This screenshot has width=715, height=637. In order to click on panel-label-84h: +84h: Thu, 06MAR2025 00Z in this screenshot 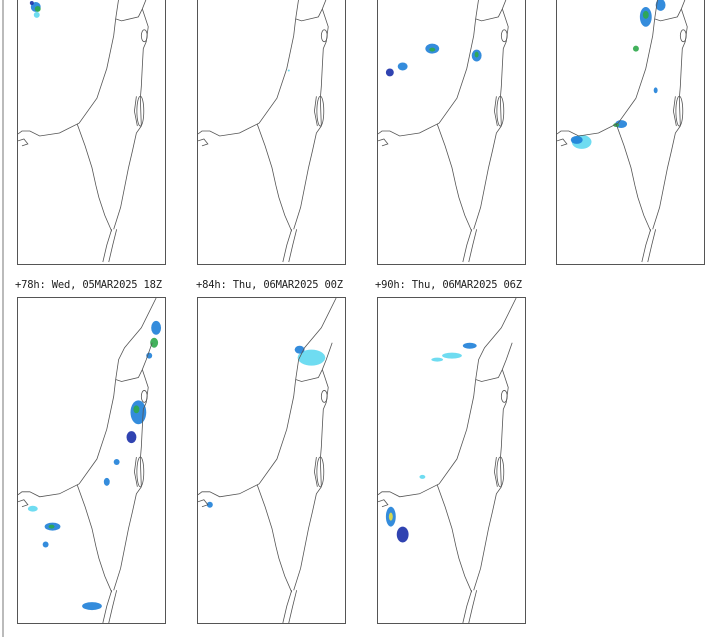, I will do `click(269, 285)`.